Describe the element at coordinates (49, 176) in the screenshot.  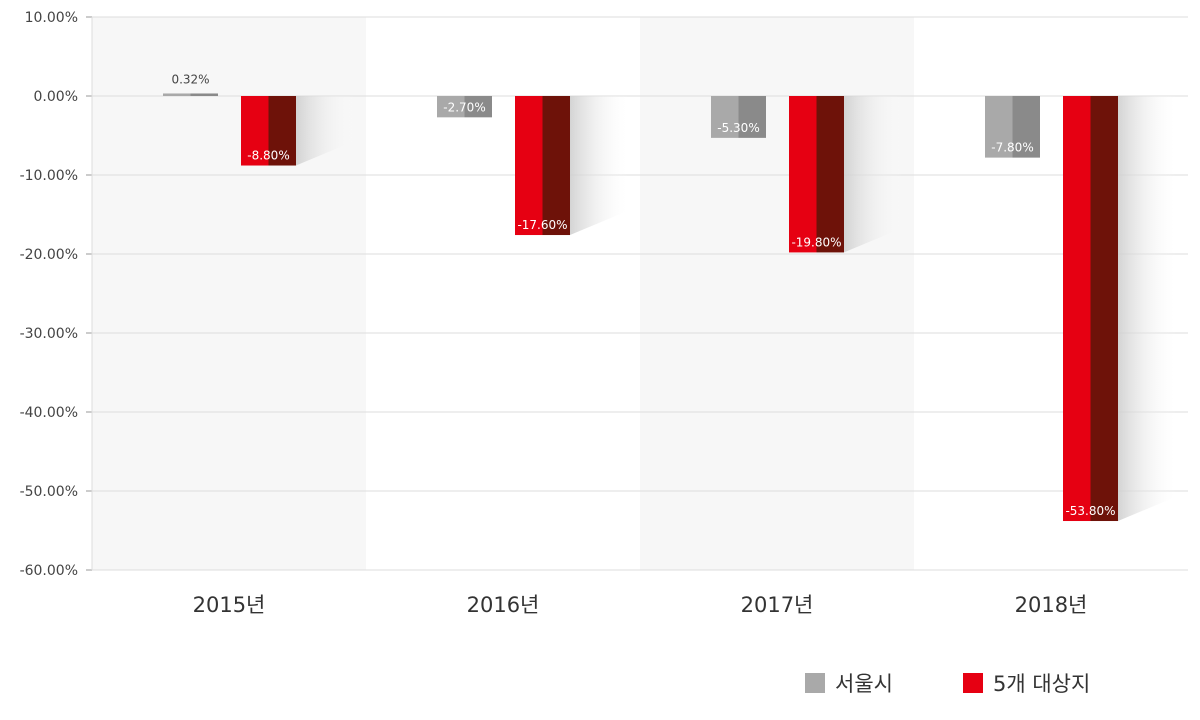
I see `y-tick-label: -10.00%` at that location.